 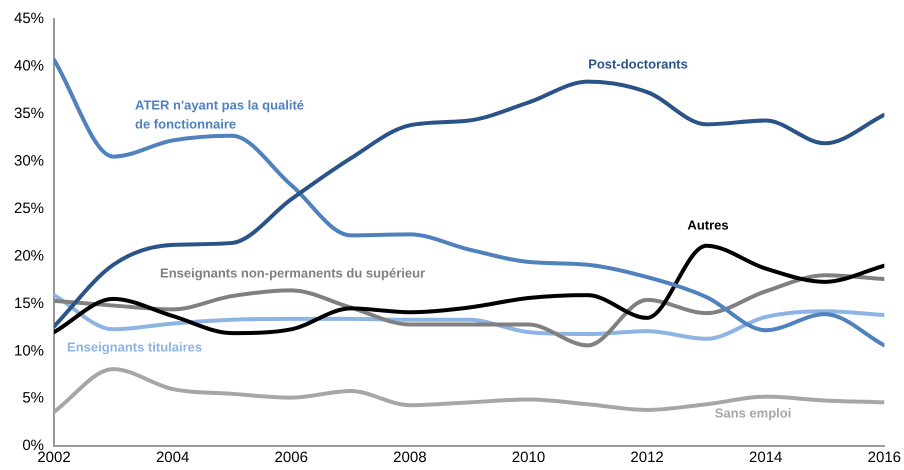 I want to click on x-tick-label: 2016, so click(x=885, y=457).